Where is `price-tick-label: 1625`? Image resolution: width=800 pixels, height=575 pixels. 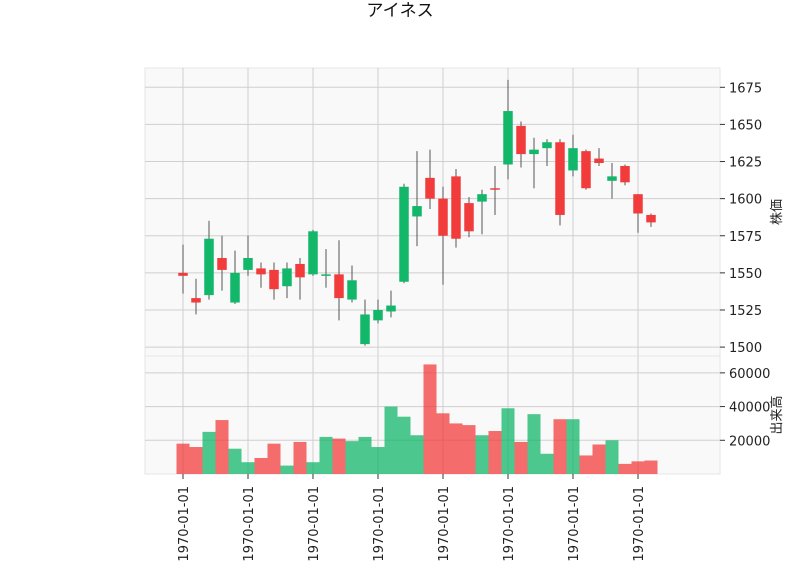 price-tick-label: 1625 is located at coordinates (745, 163).